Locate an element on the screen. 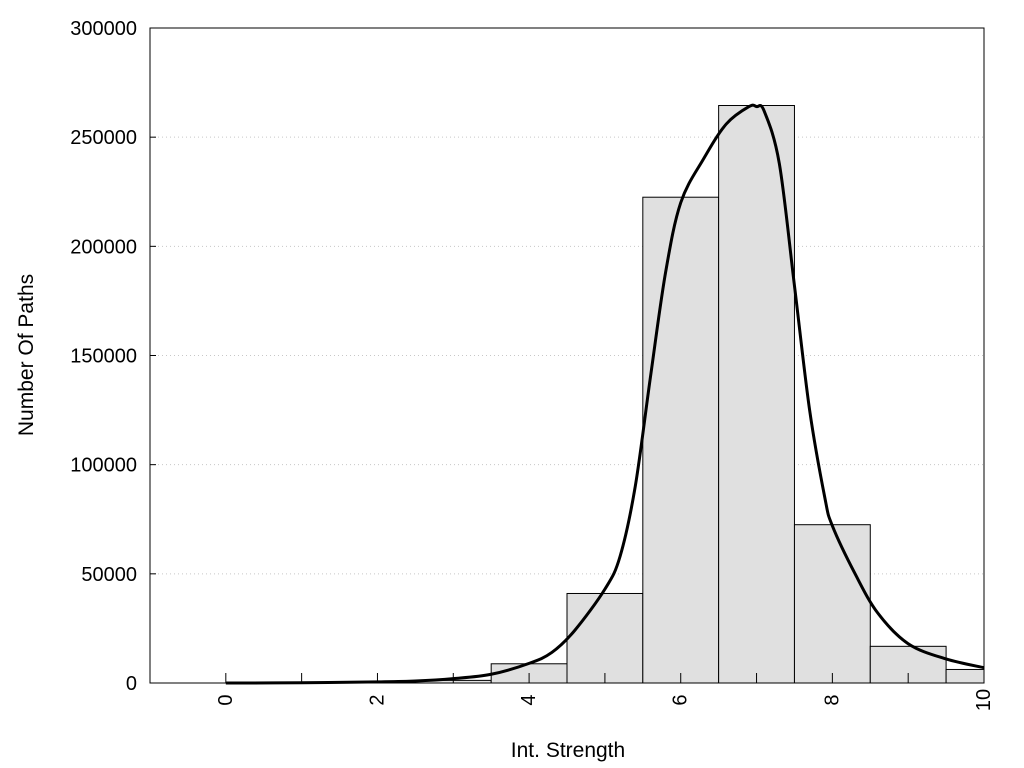 The height and width of the screenshot is (768, 1024). x-tick-label: 10 is located at coordinates (984, 700).